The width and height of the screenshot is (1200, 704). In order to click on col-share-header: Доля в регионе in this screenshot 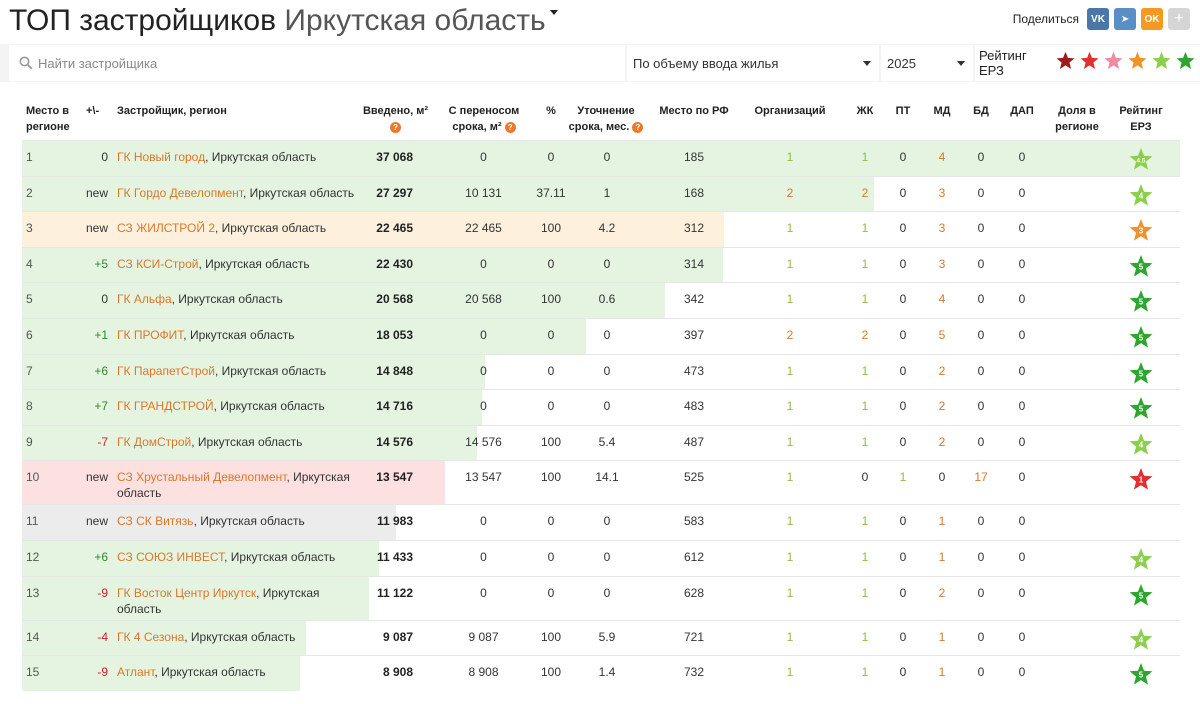, I will do `click(1077, 119)`.